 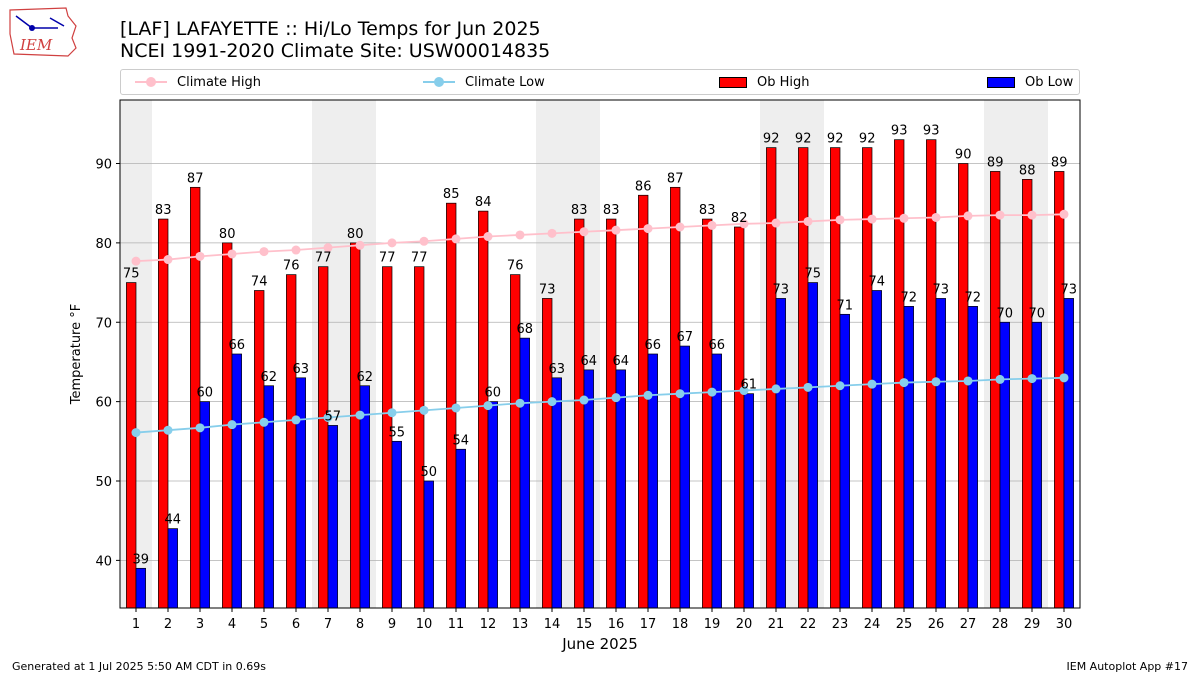 What do you see at coordinates (43, 32) in the screenshot?
I see `iem-logo: IEM` at bounding box center [43, 32].